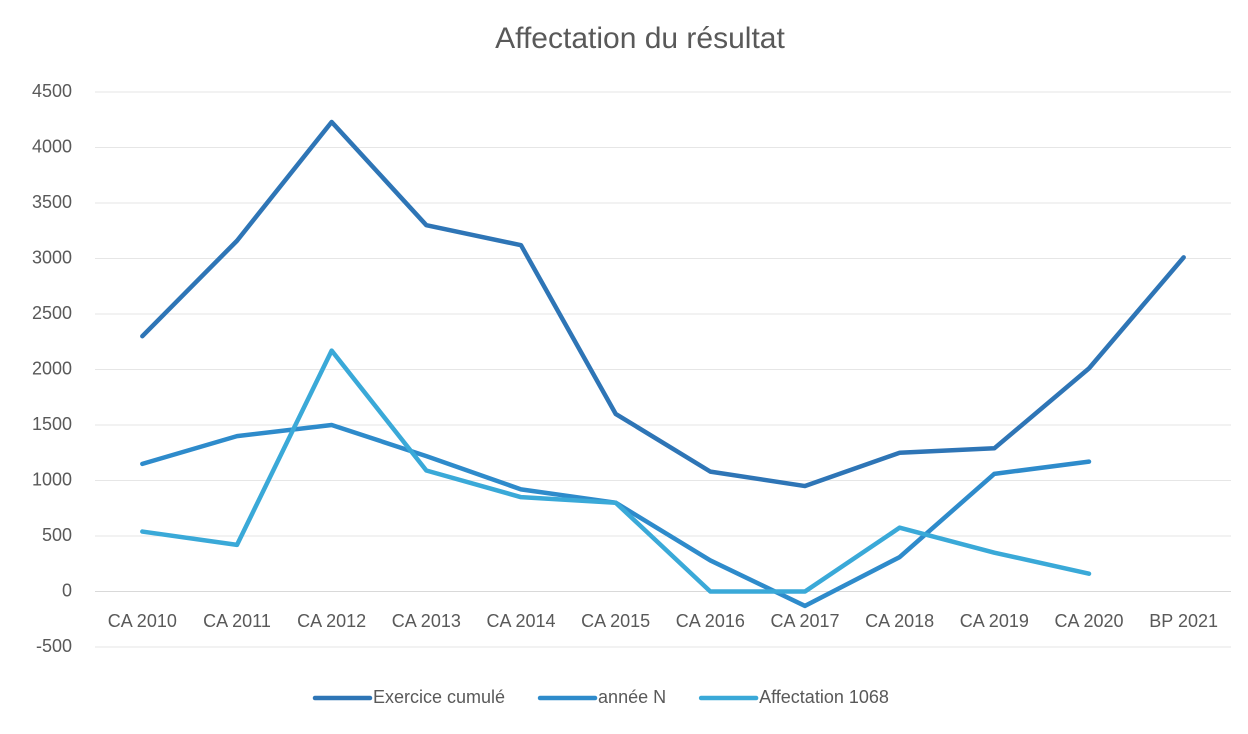 Image resolution: width=1248 pixels, height=734 pixels. Describe the element at coordinates (331, 621) in the screenshot. I see `x-tick-label: CA 2012` at that location.